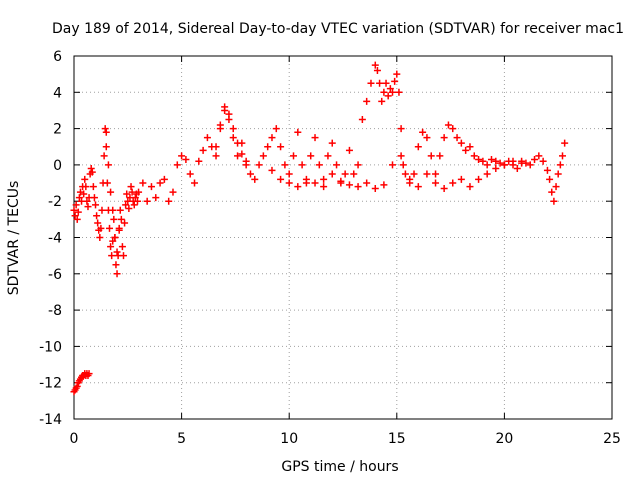 This screenshot has height=480, width=640. Describe the element at coordinates (339, 467) in the screenshot. I see `x-axis-label: GPS time / hours` at that location.